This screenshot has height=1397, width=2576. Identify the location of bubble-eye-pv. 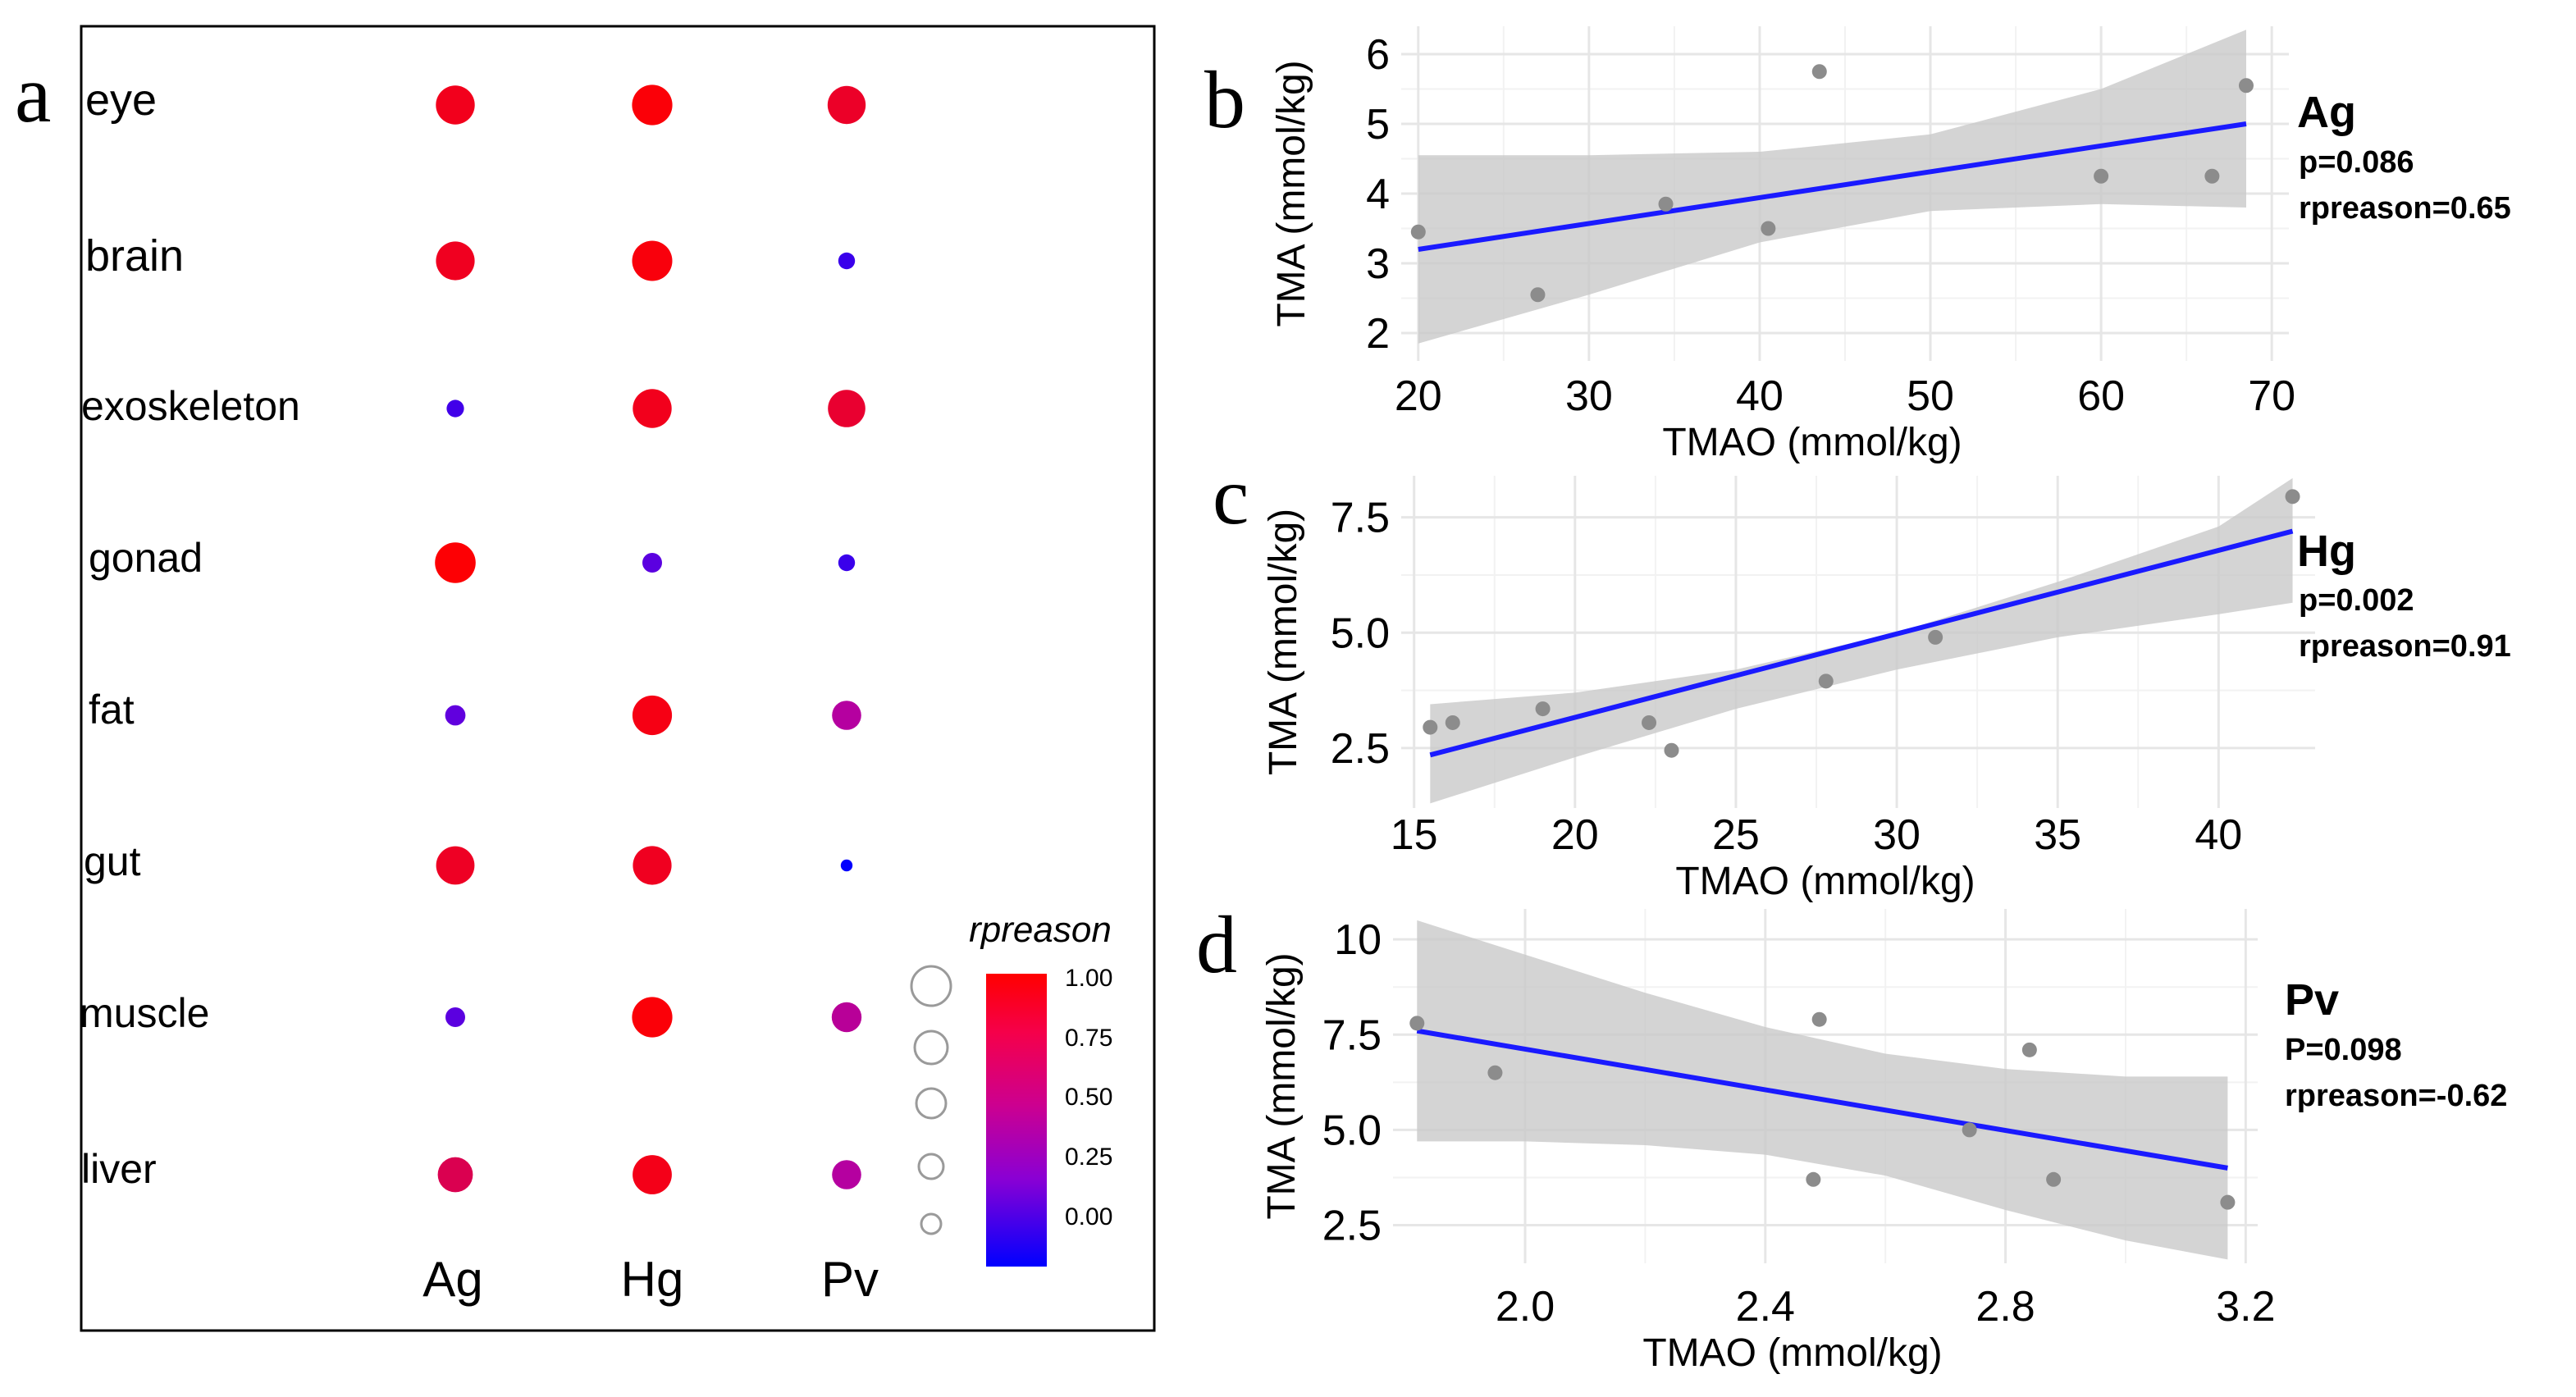
(846, 105).